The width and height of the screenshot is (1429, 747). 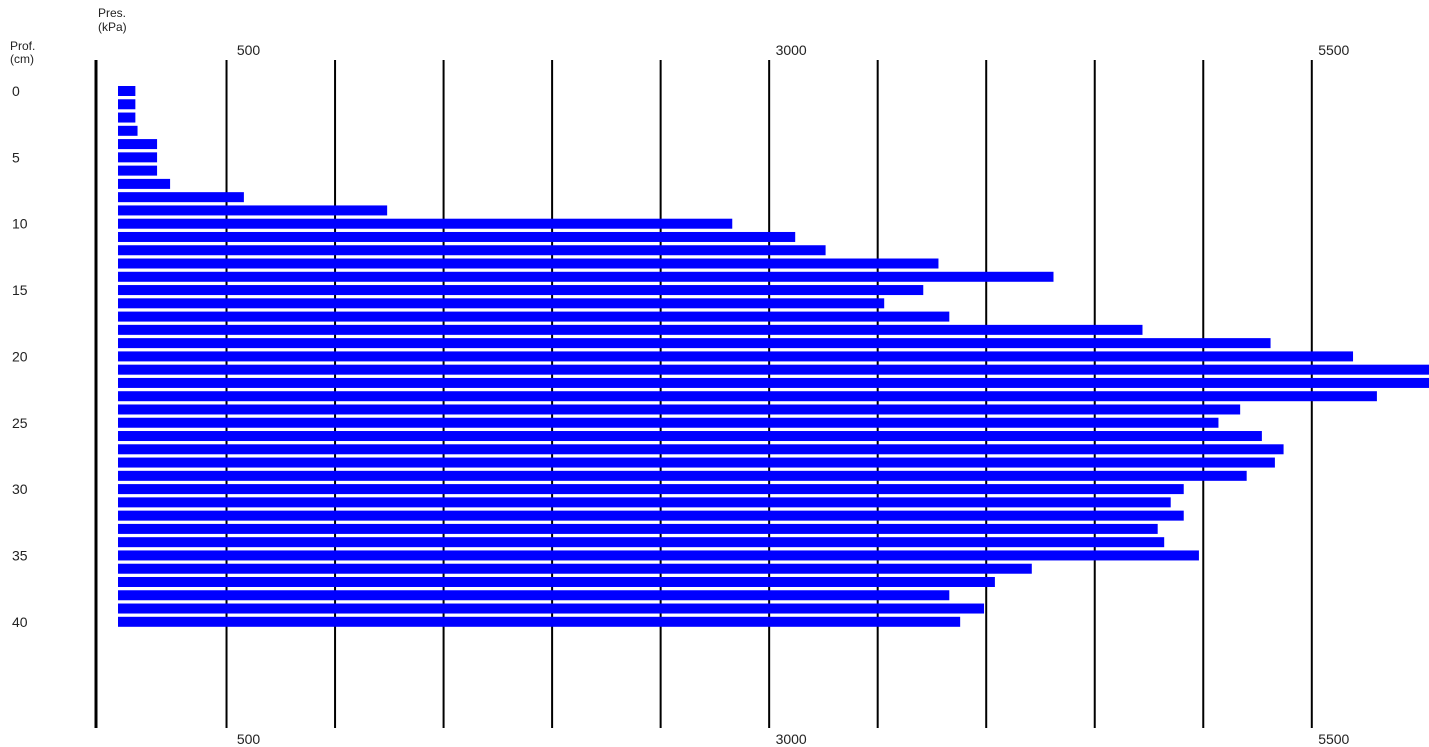 What do you see at coordinates (22, 59) in the screenshot?
I see `y-axis-label-line2: (cm)` at bounding box center [22, 59].